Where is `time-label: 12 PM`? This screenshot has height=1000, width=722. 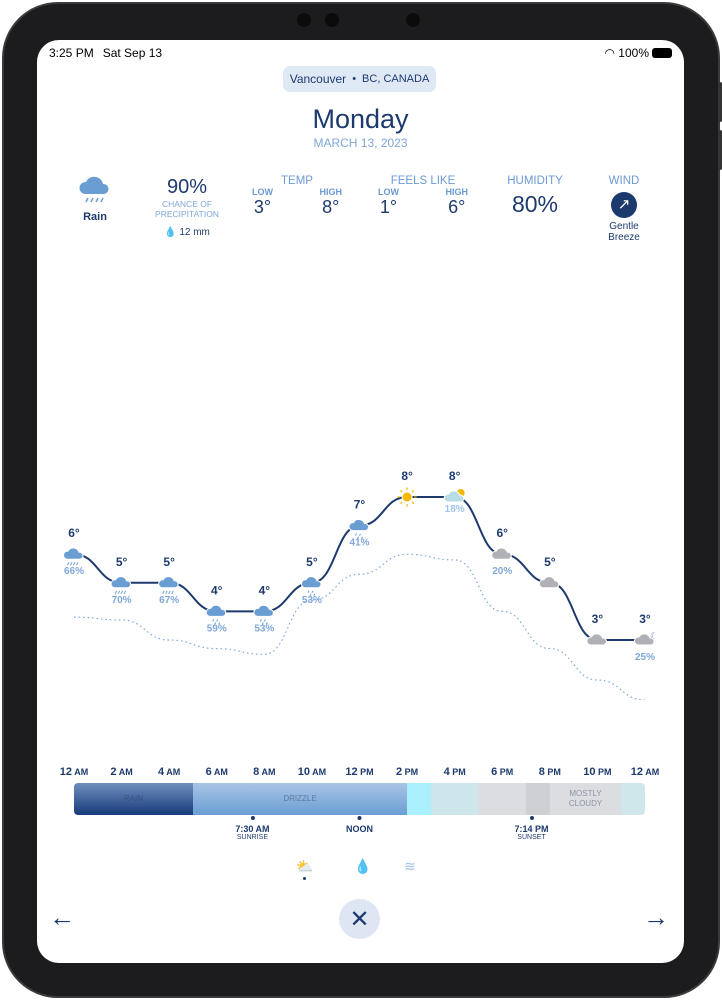
time-label: 12 PM is located at coordinates (359, 772).